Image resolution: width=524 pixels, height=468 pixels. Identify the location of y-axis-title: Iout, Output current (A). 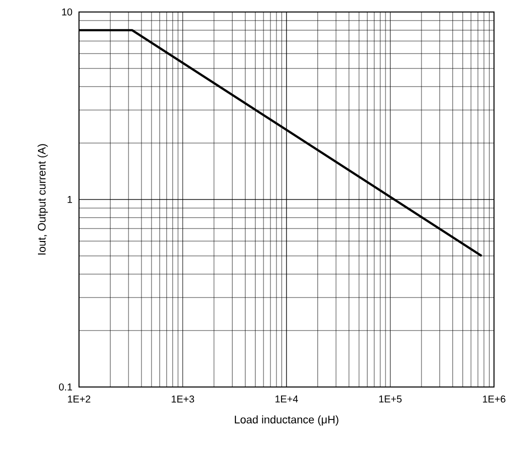
(43, 199).